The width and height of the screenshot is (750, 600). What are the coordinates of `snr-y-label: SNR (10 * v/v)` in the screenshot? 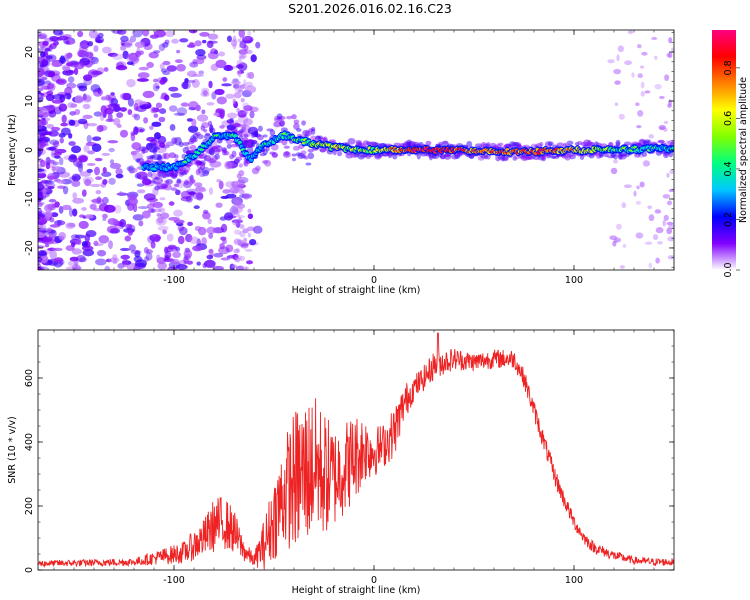 It's located at (12, 450).